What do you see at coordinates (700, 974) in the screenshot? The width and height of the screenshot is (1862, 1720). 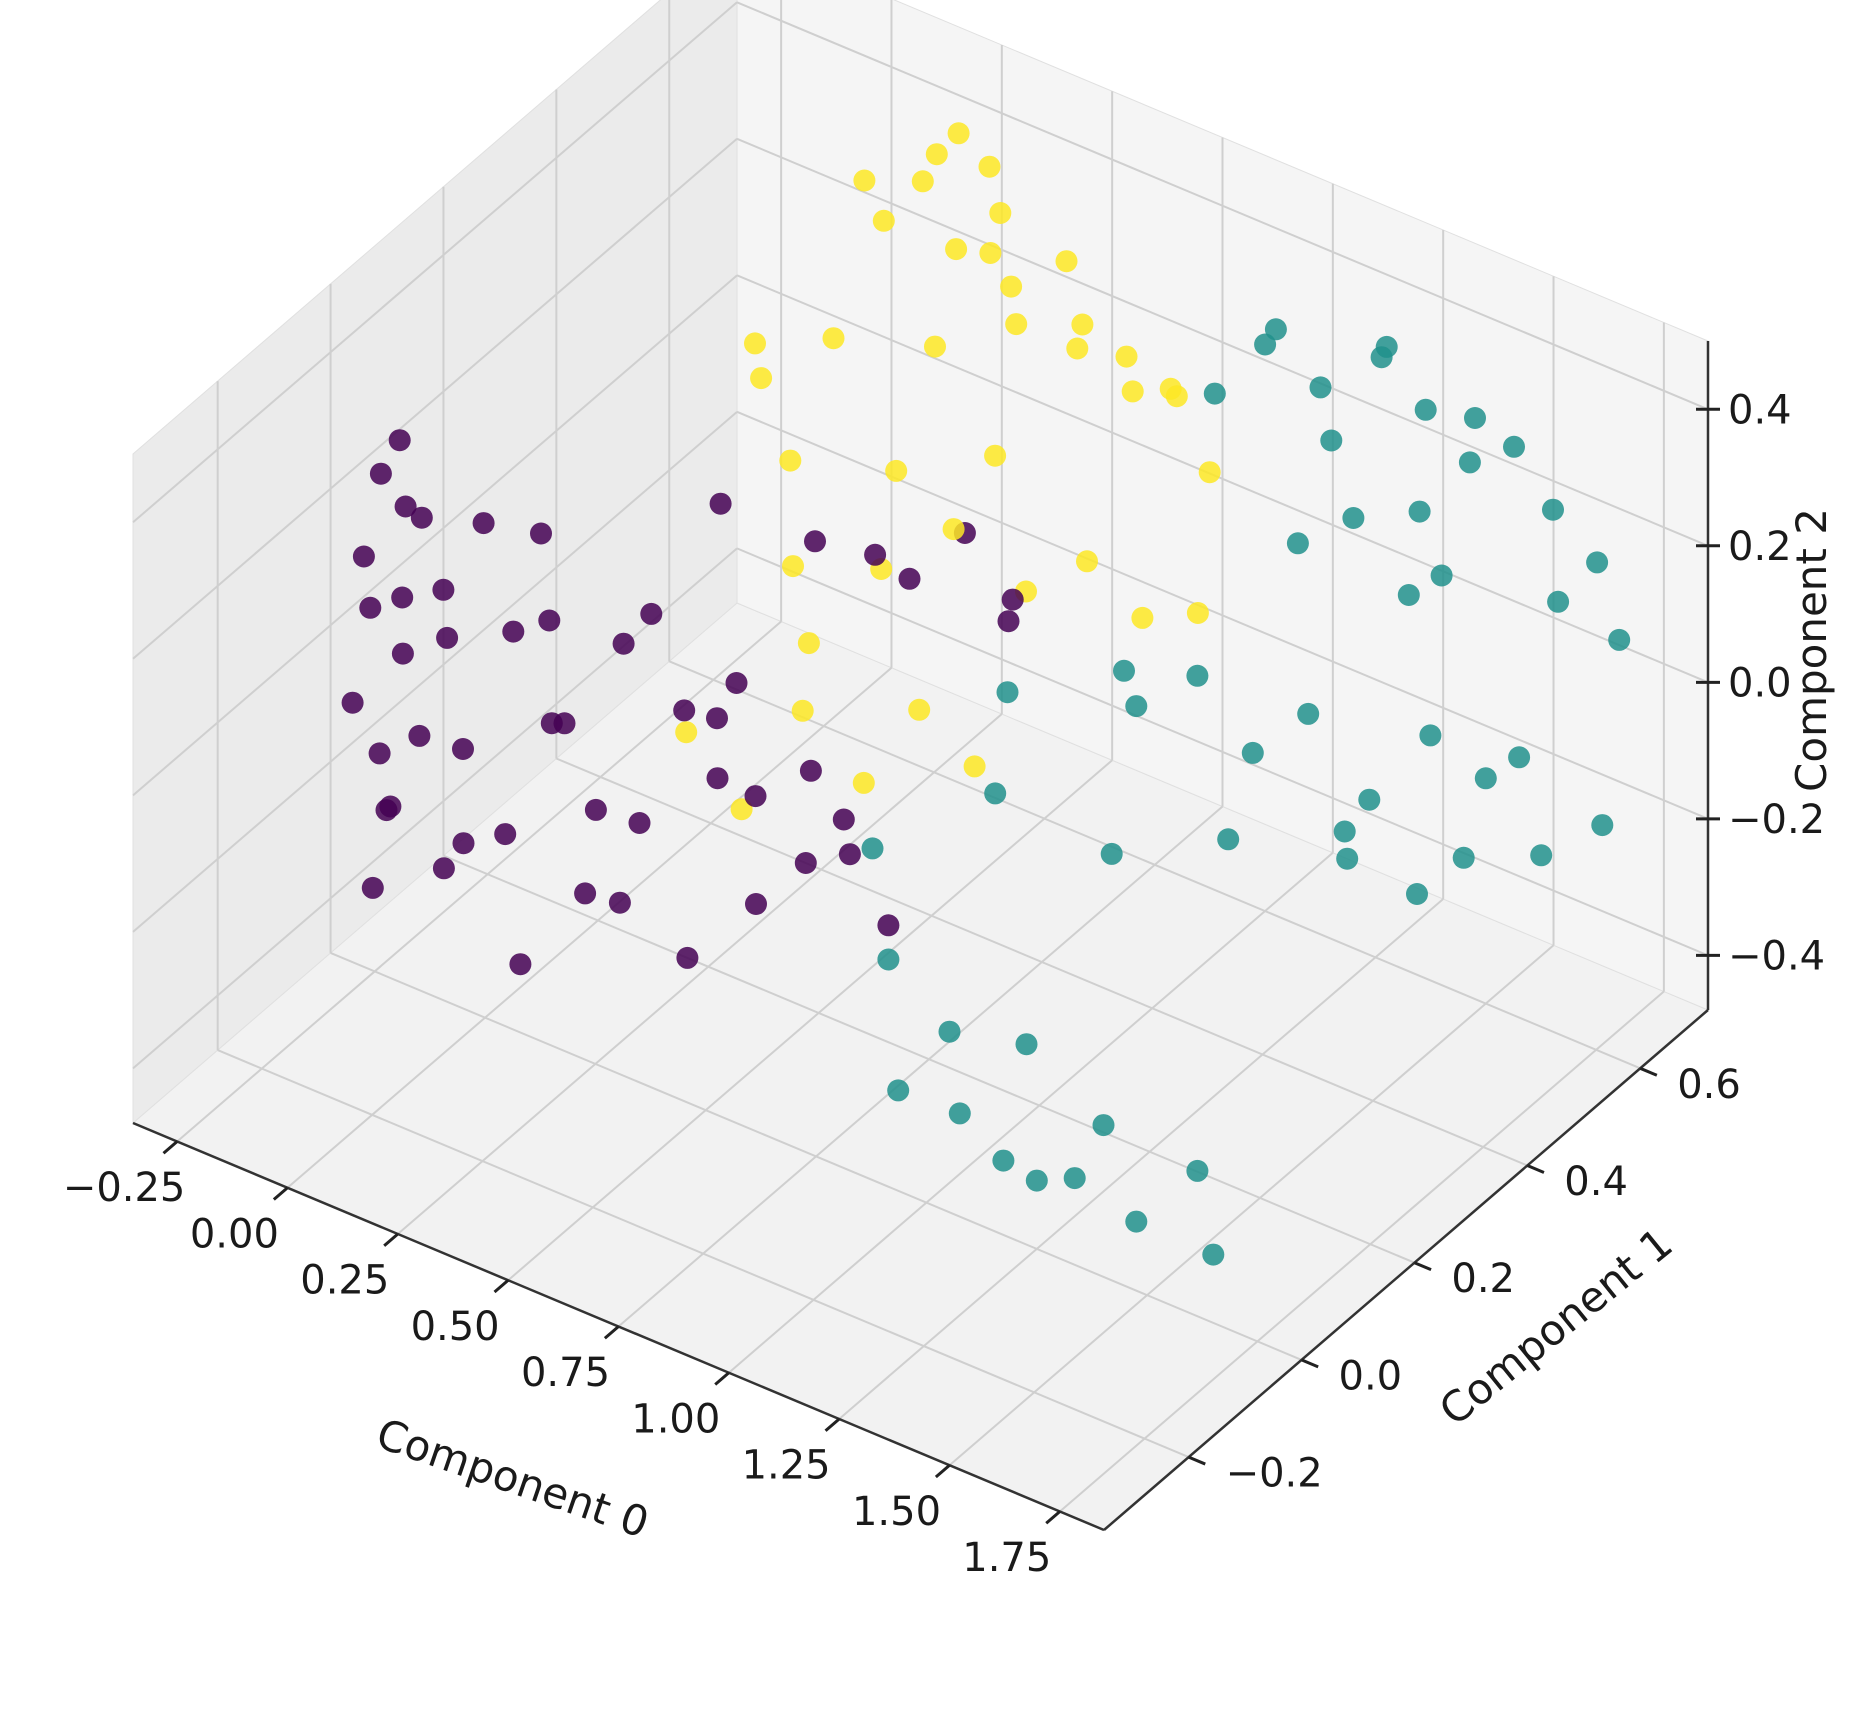 I see `gridline-x-floor` at bounding box center [700, 974].